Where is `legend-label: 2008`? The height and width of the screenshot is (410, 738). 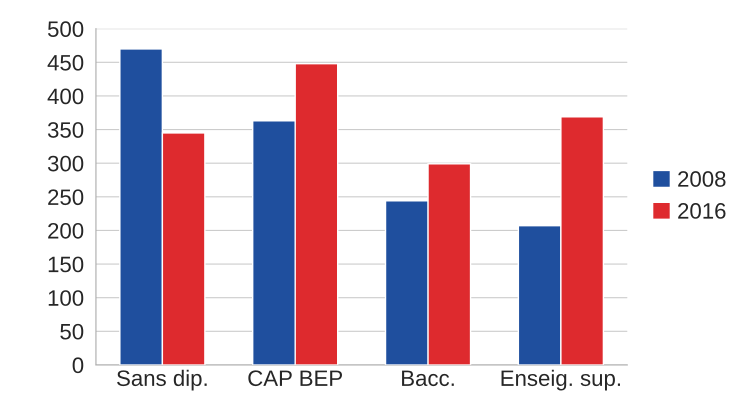
legend-label: 2008 is located at coordinates (702, 179).